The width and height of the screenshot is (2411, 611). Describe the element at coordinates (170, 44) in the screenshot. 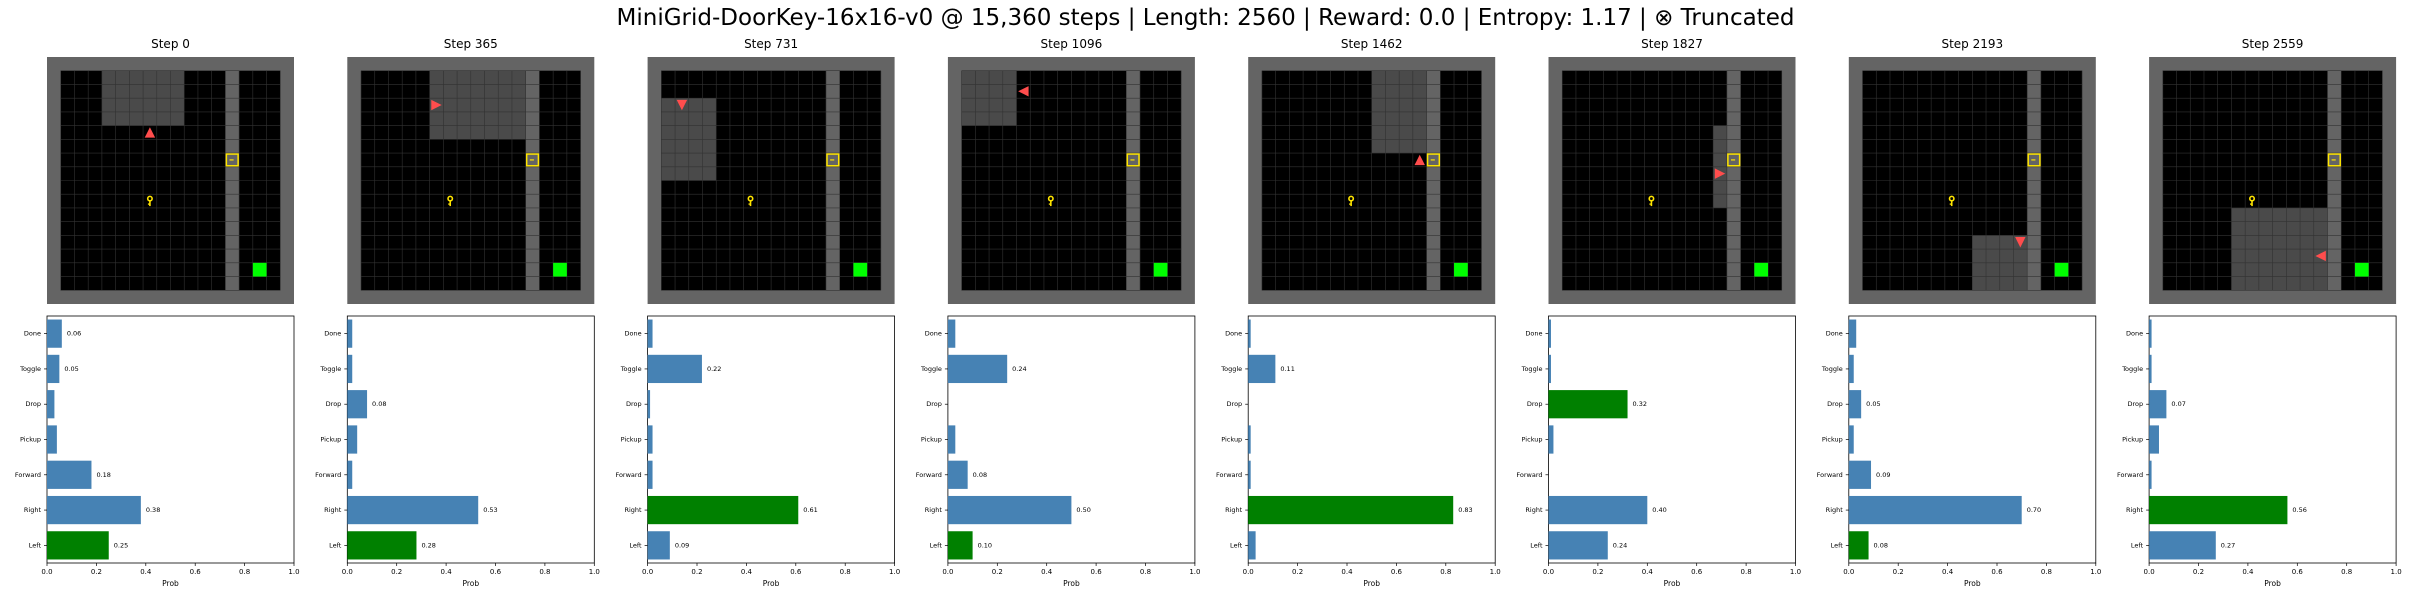

I see `panel-step-label: Step 0` at that location.